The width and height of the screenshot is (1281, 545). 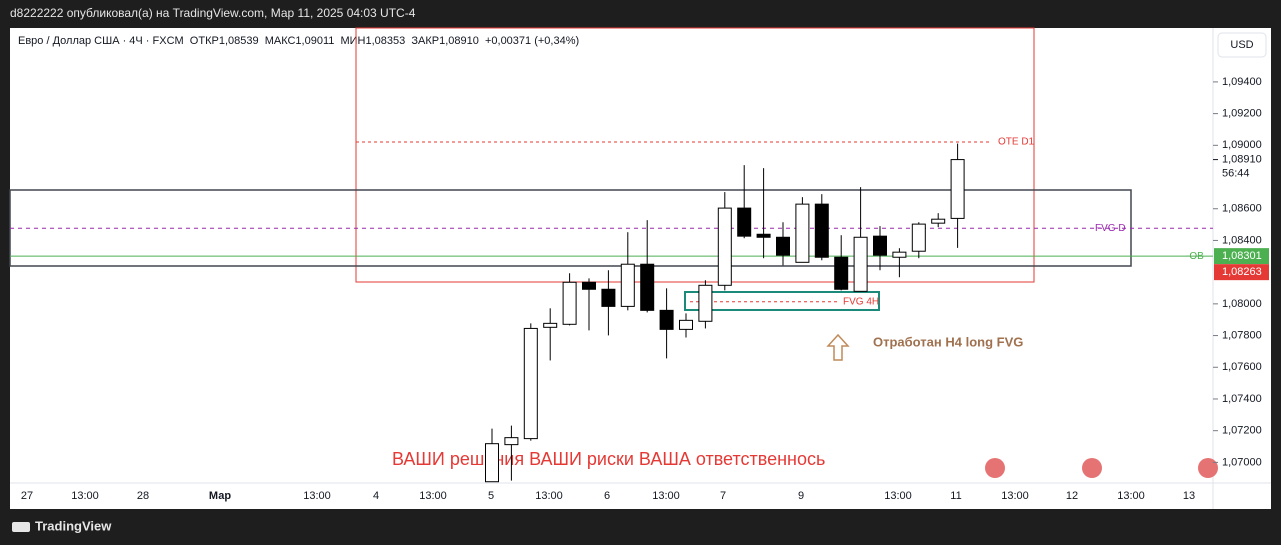 I want to click on y-tick-label: 1,09200, so click(x=1242, y=114).